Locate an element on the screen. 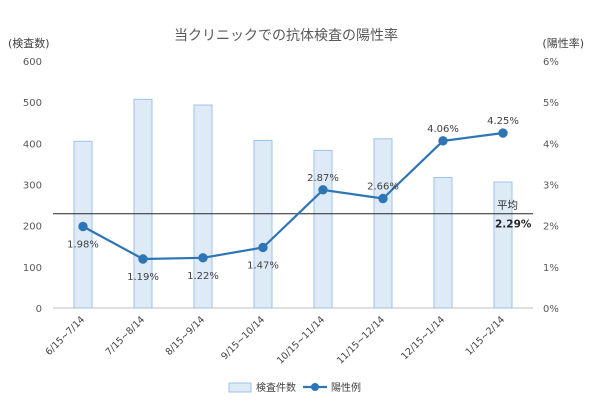 Image resolution: width=590 pixels, height=418 pixels. x-tick-label: 12/15~1/14 is located at coordinates (423, 338).